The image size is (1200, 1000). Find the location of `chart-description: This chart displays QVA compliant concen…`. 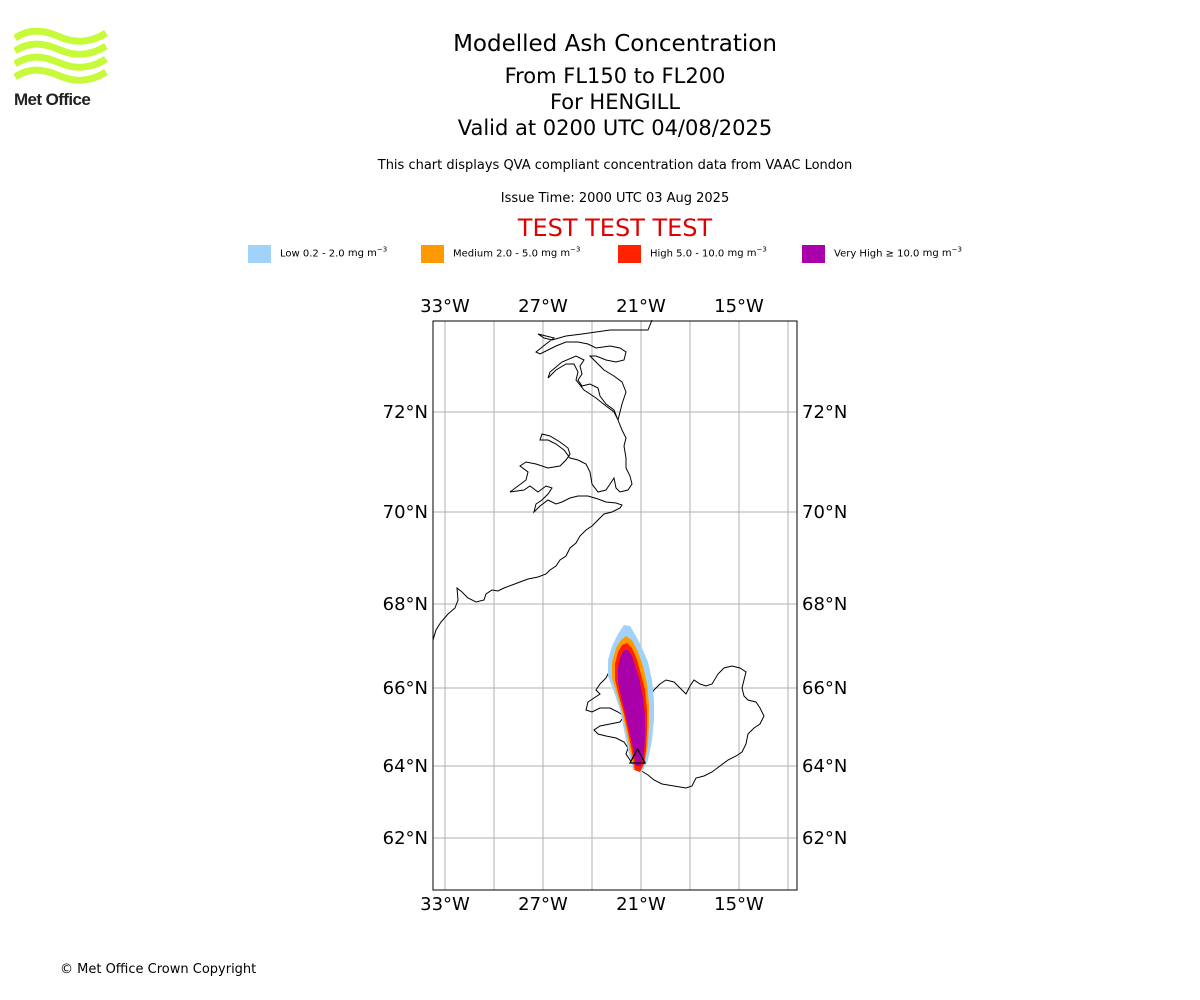

chart-description: This chart displays QVA compliant concen… is located at coordinates (615, 165).